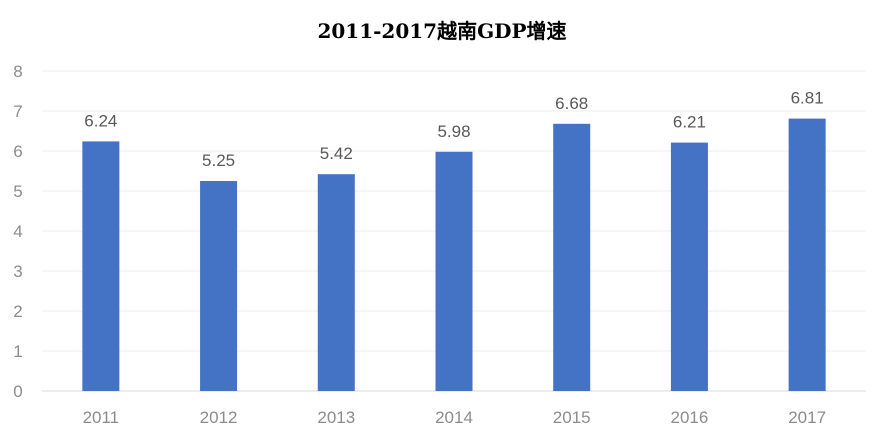 The width and height of the screenshot is (884, 437). Describe the element at coordinates (571, 103) in the screenshot. I see `data-label: 6.68` at that location.